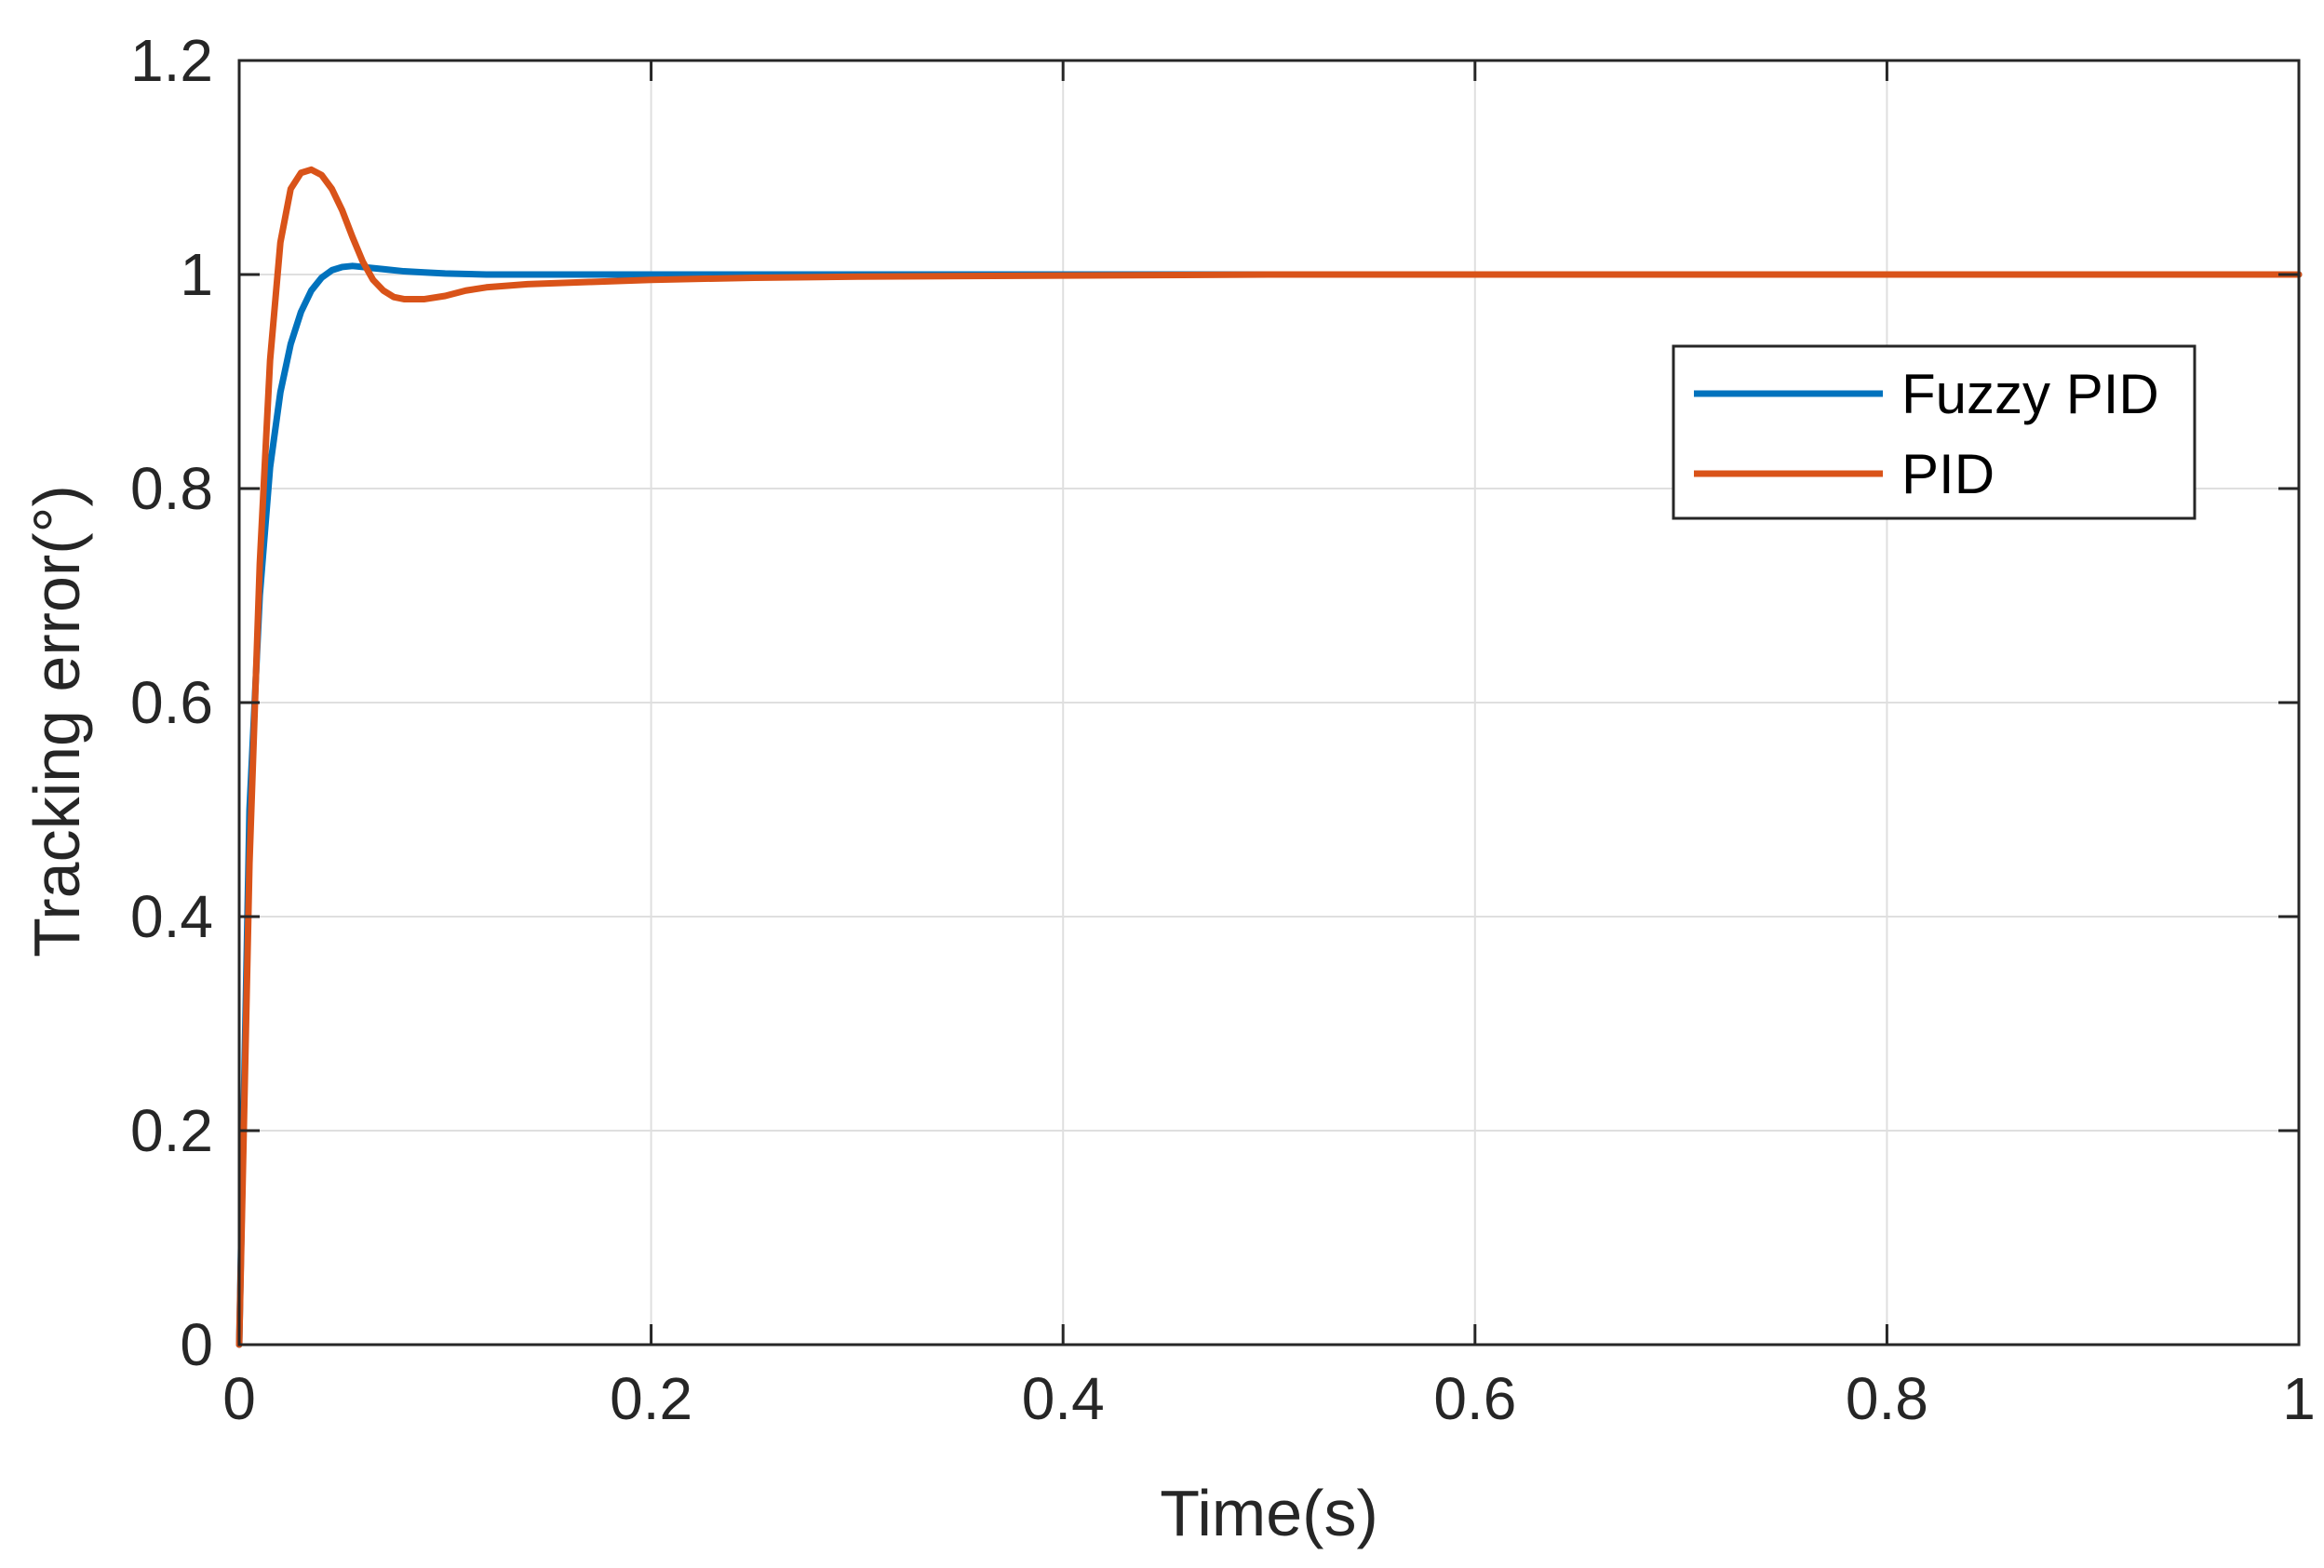 The image size is (2324, 1568). What do you see at coordinates (56, 721) in the screenshot?
I see `y-axis-label: Tracking error(°)` at bounding box center [56, 721].